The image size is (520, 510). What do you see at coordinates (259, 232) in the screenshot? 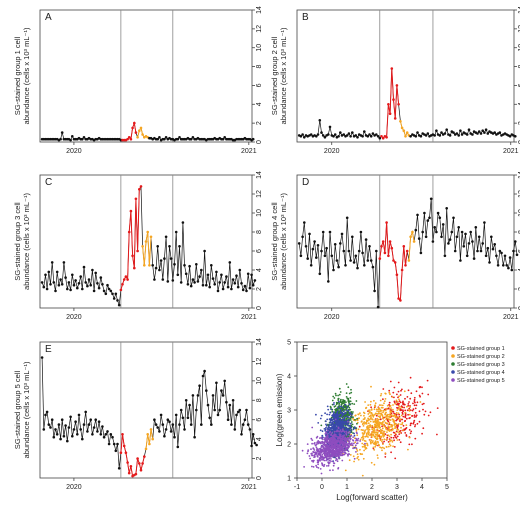
I see `y-tick-label: 8` at bounding box center [259, 232].